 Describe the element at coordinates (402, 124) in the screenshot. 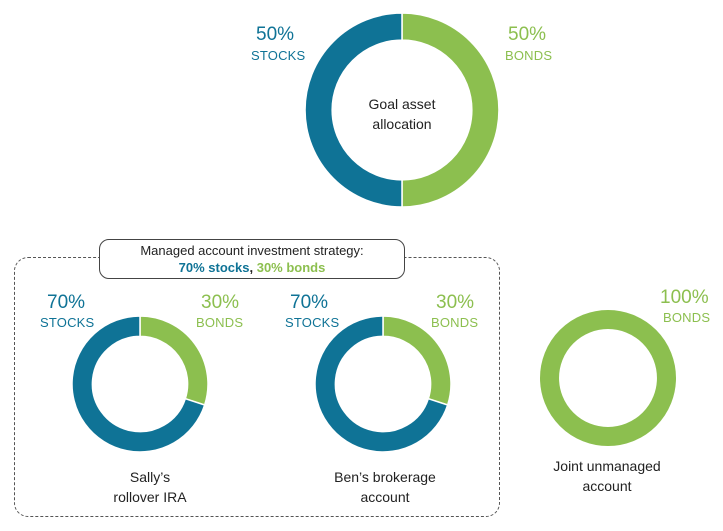

I see `goal-center-label-line2: allocation` at that location.